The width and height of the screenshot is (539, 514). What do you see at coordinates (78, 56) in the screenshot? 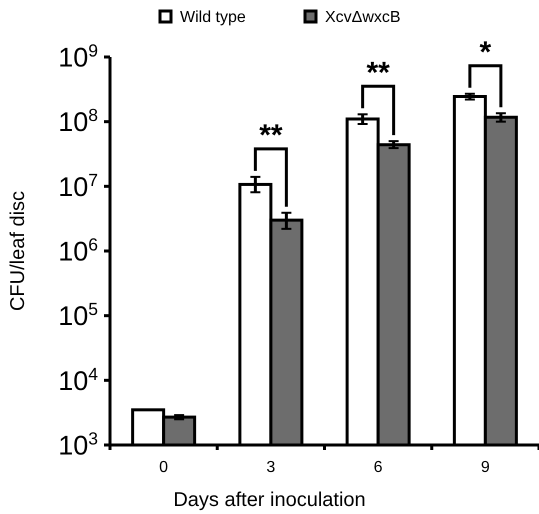
I see `y-tick-label: 10$^{9}$` at bounding box center [78, 56].